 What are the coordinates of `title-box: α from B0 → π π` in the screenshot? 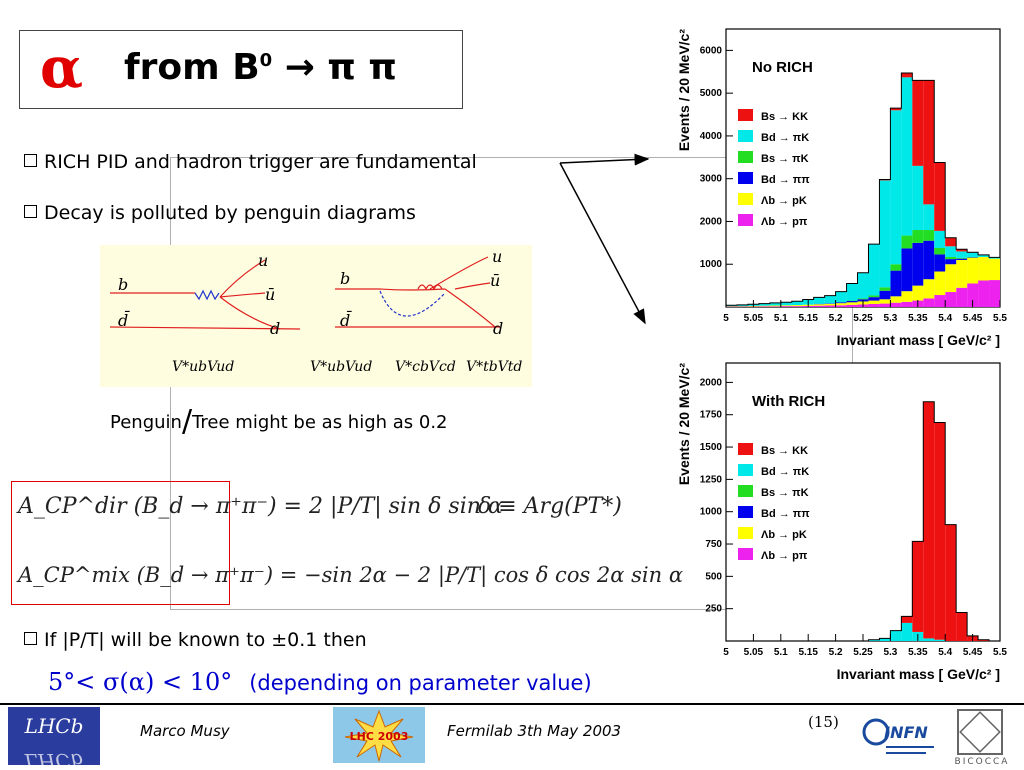 It's located at (241, 69).